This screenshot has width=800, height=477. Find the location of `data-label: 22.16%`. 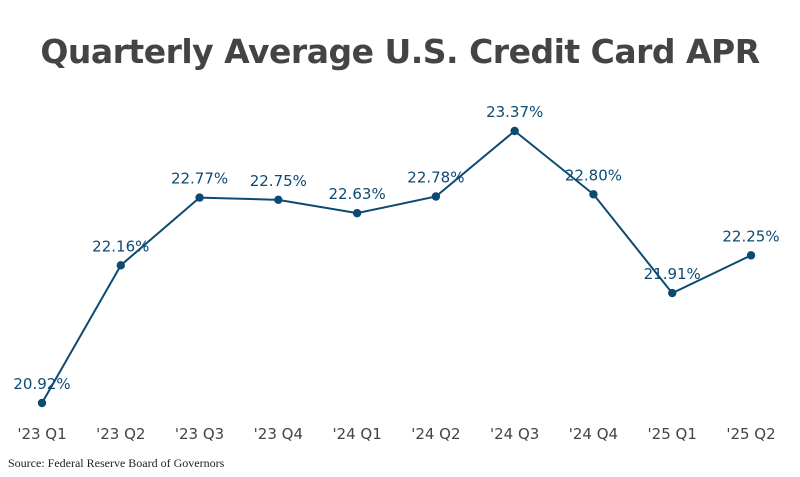

data-label: 22.16% is located at coordinates (120, 246).